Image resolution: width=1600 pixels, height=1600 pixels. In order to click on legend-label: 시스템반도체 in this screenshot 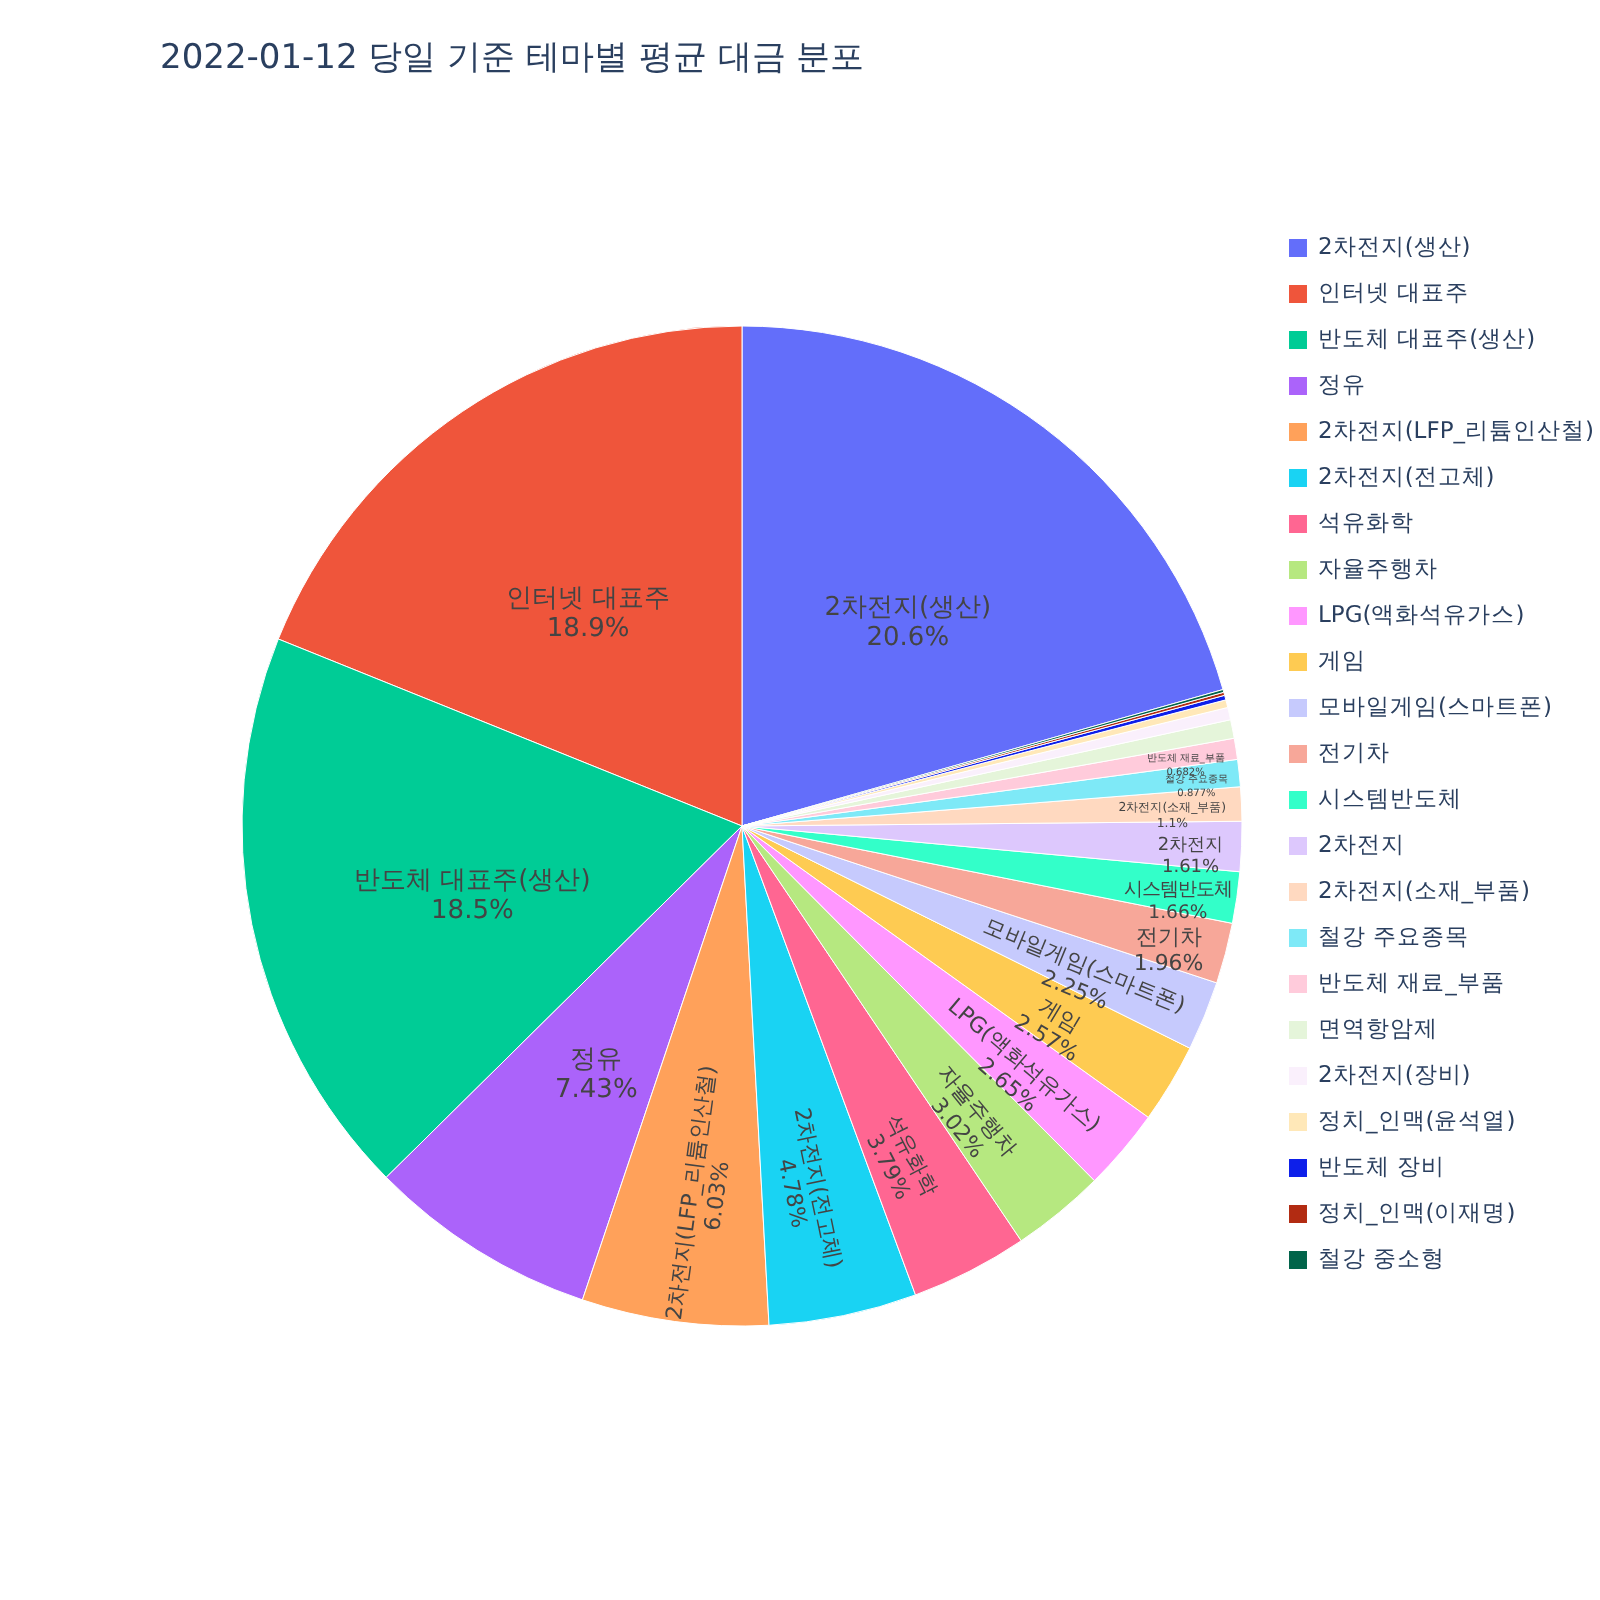, I will do `click(1390, 798)`.